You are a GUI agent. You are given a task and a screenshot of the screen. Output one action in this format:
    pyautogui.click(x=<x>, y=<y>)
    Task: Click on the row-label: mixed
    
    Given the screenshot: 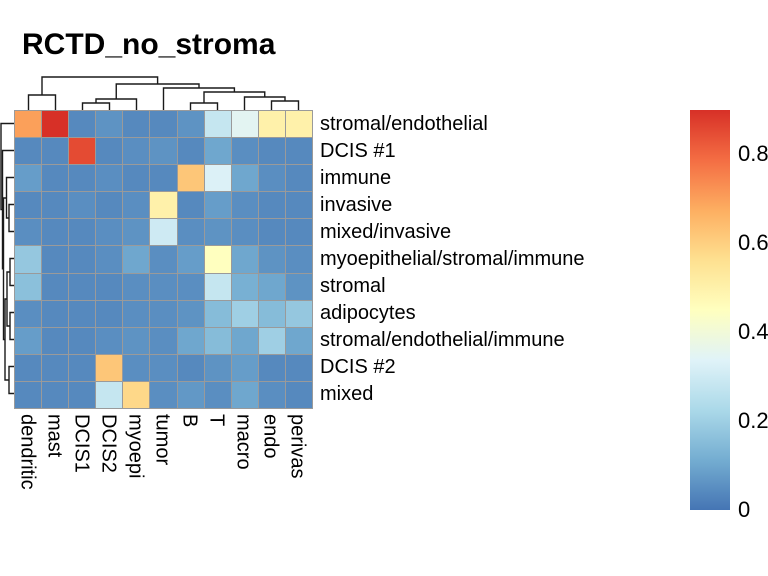 What is the action you would take?
    pyautogui.click(x=347, y=393)
    